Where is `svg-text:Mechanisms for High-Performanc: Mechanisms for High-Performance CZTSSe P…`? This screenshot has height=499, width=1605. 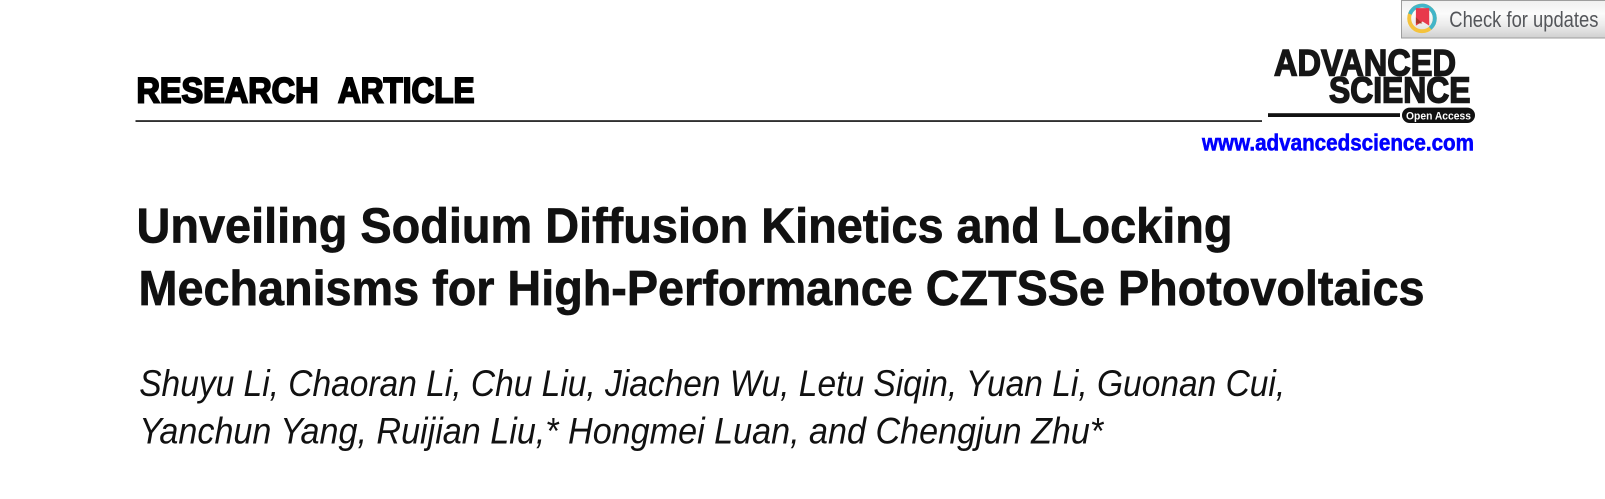 svg-text:Mechanisms for High-Performanc: Mechanisms for High-Performance CZTSSe P… is located at coordinates (782, 288).